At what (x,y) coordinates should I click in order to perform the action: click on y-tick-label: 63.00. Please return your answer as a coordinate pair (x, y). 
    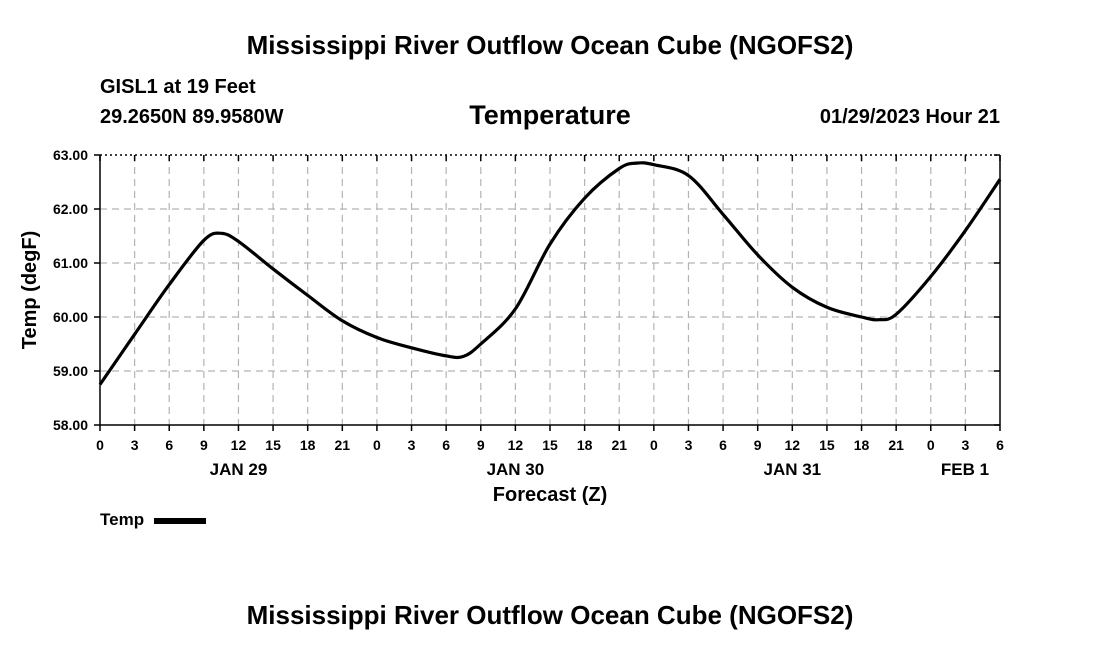
    Looking at the image, I should click on (70, 155).